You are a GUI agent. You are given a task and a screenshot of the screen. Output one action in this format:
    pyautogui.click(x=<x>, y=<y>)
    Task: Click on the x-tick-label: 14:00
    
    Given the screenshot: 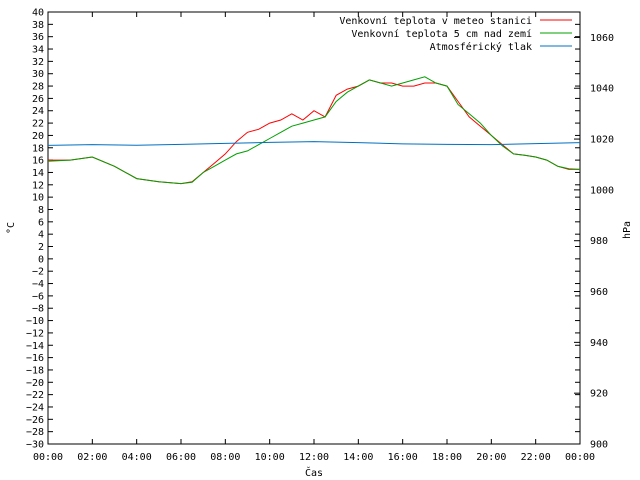 What is the action you would take?
    pyautogui.click(x=358, y=457)
    